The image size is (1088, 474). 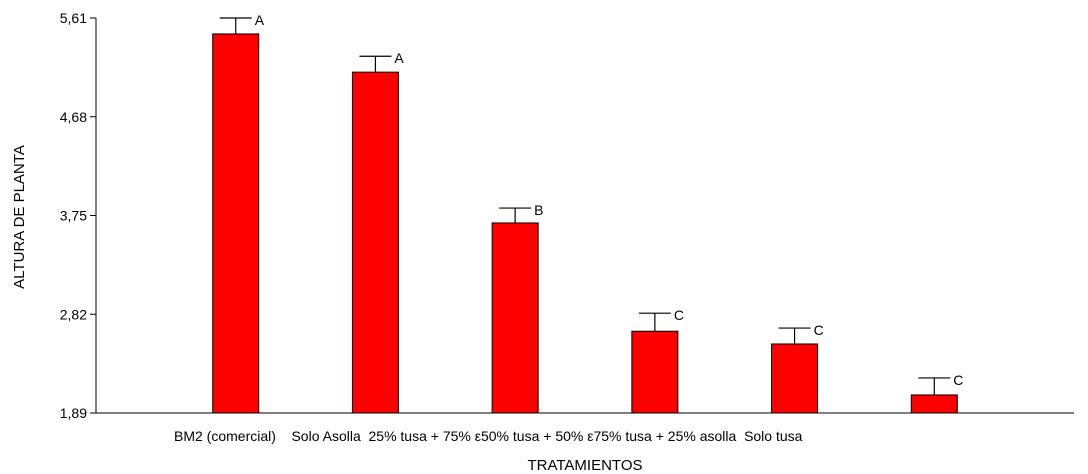 I want to click on x-axis-title: TRATAMIENTOS, so click(x=584, y=465).